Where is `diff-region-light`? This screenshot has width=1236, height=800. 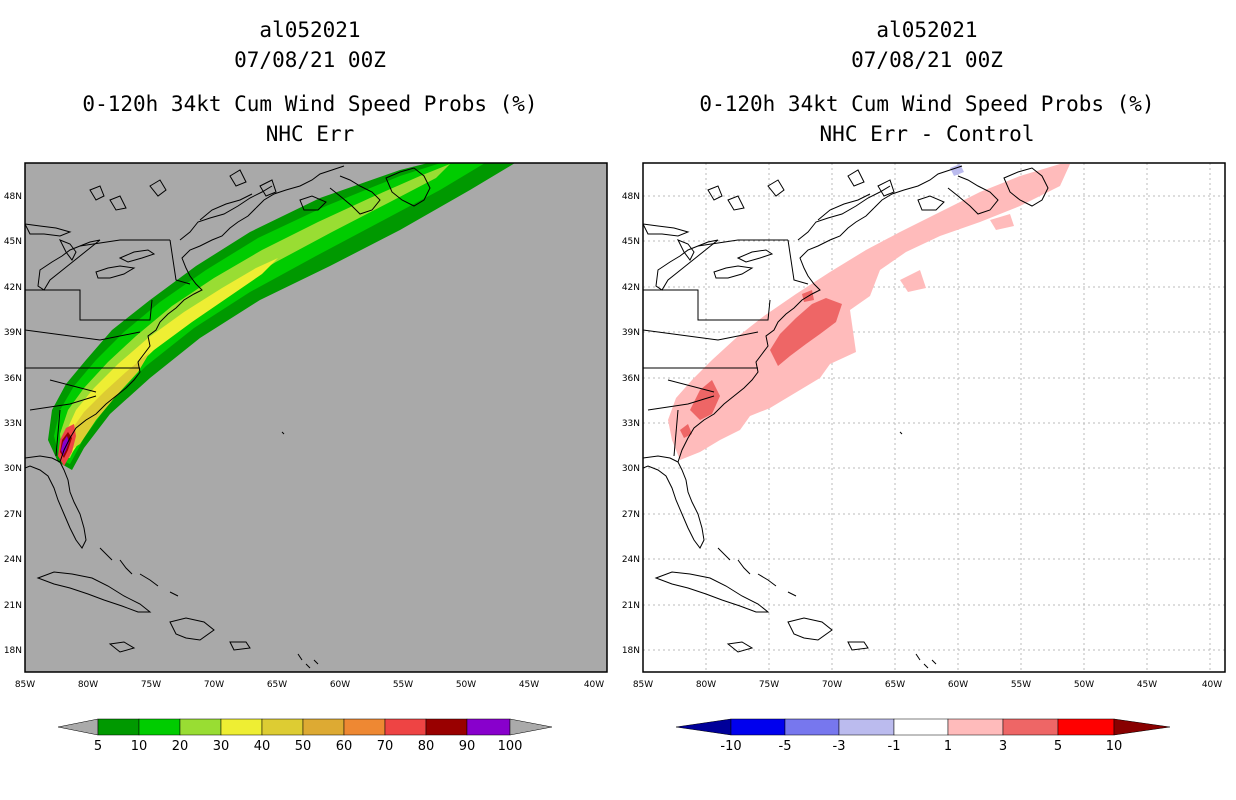
diff-region-light is located at coordinates (869, 312).